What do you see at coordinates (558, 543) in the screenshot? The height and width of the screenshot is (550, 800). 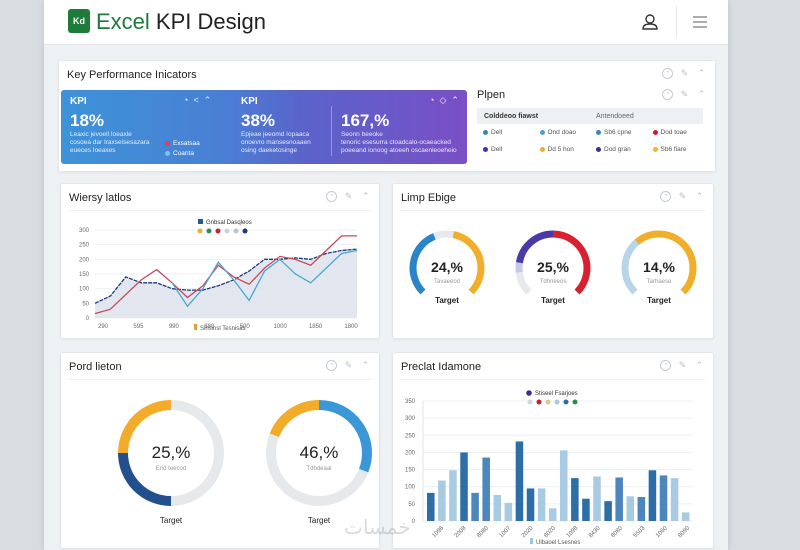 I see `bottom-legend-label: Ulbaoel Lsesnes` at bounding box center [558, 543].